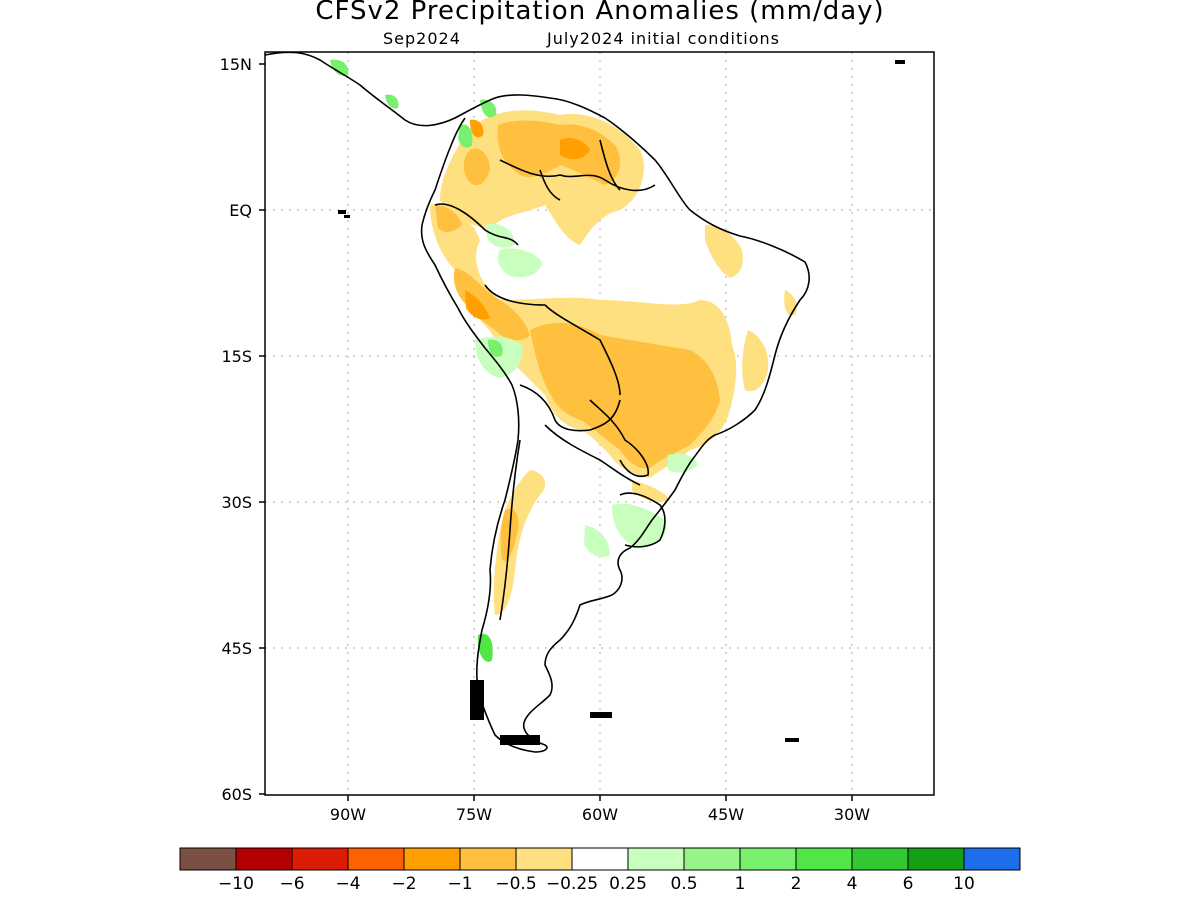  Describe the element at coordinates (908, 884) in the screenshot. I see `colorbar-label: 6` at that location.